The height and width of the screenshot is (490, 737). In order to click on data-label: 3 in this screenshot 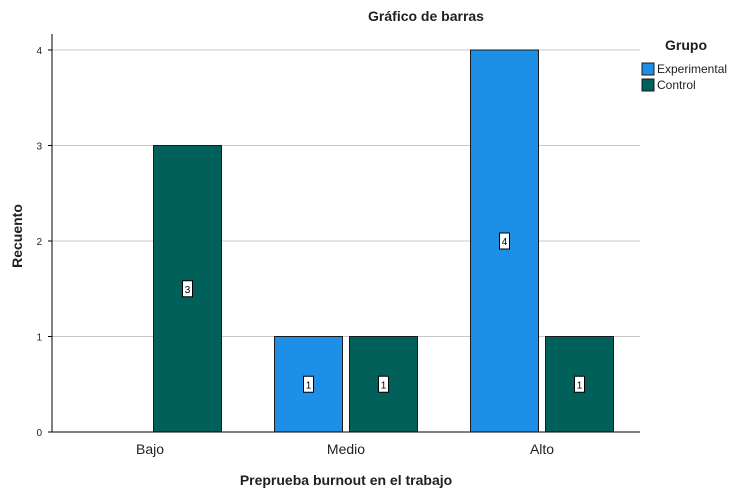, I will do `click(188, 290)`.